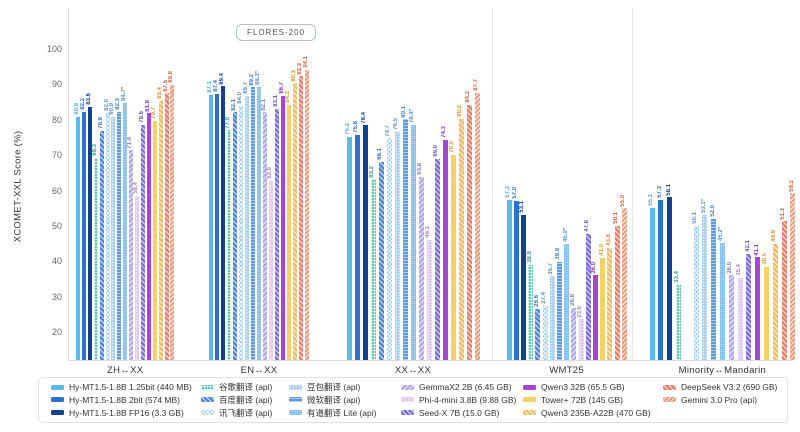 This screenshot has height=432, width=800. I want to click on bar-value-label: 83.1, so click(276, 101).